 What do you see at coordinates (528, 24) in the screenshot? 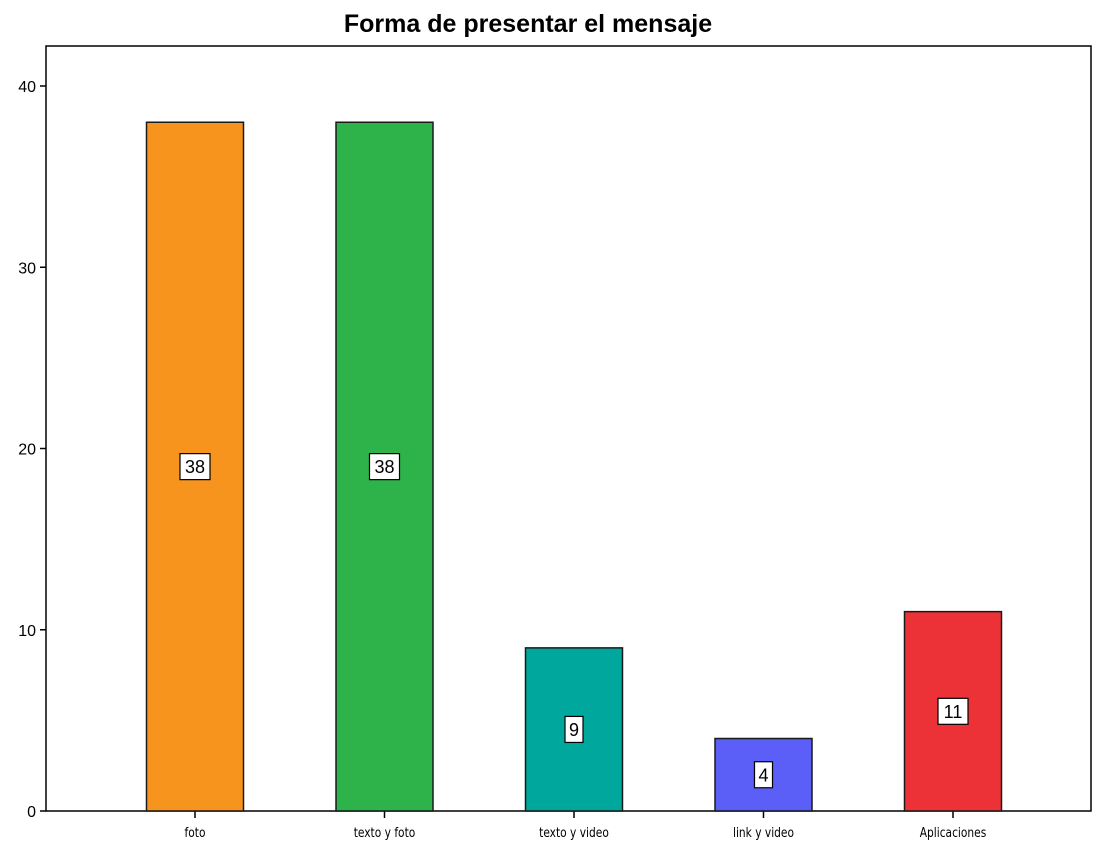
I see `chart-title: Forma de presentar el mensaje` at bounding box center [528, 24].